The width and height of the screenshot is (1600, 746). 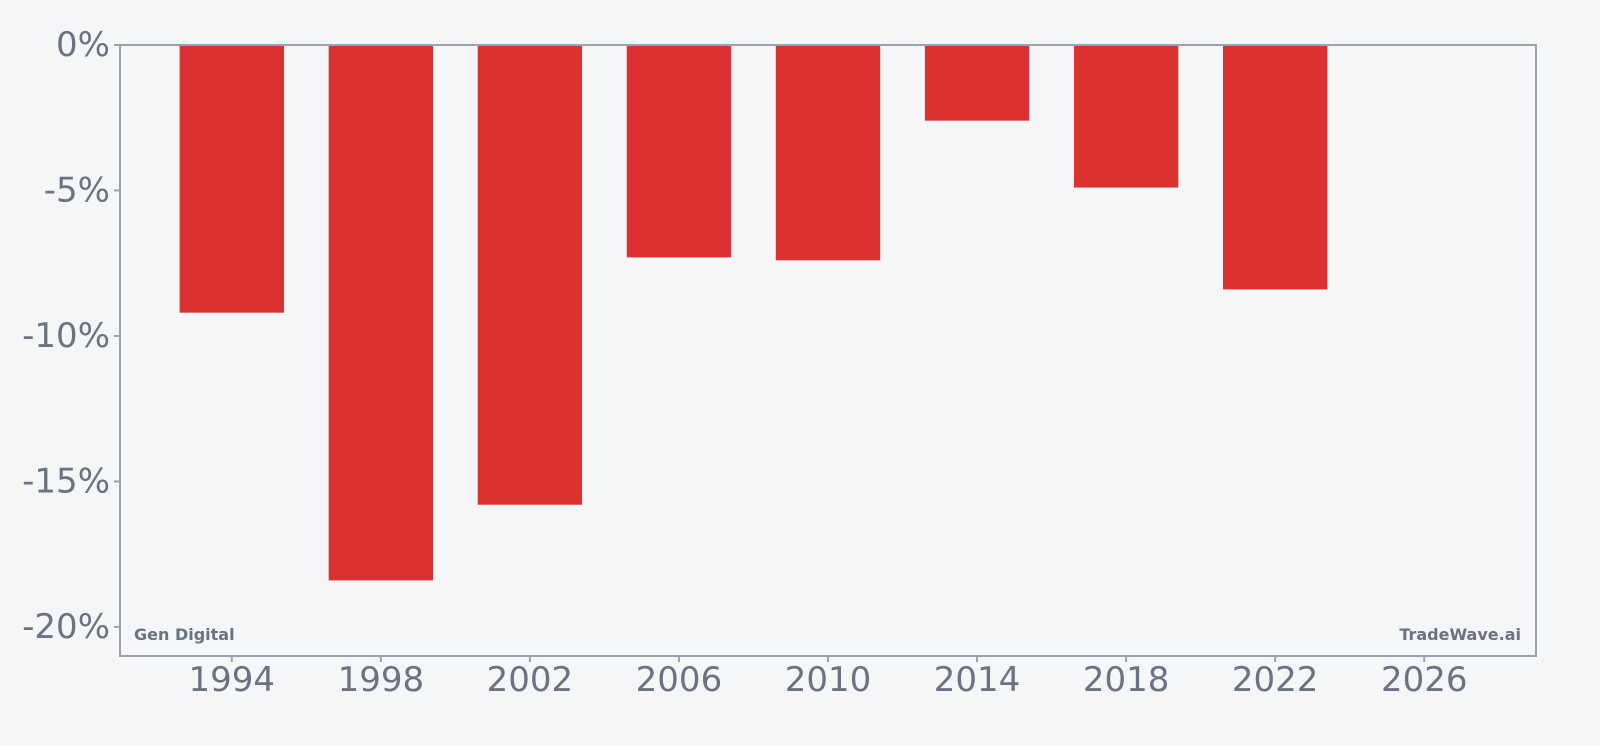 I want to click on x-axis: 1994 1998 2002 2006 2010 2014 2018 2022 2026, so click(x=828, y=678).